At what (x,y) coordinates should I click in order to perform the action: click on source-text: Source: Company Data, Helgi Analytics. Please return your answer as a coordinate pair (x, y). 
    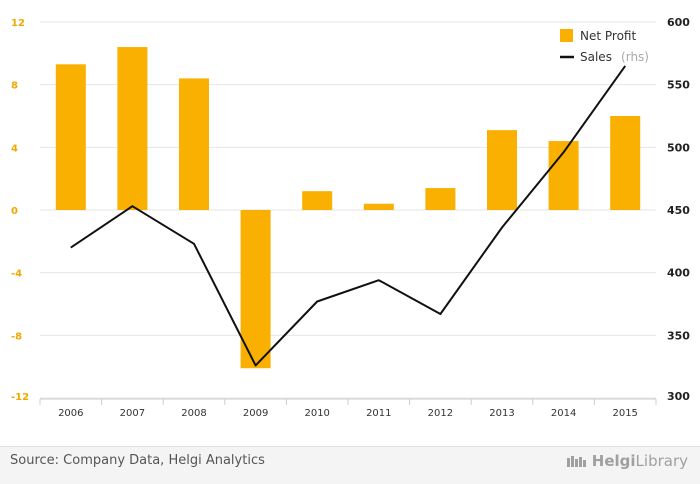
    Looking at the image, I should click on (137, 460).